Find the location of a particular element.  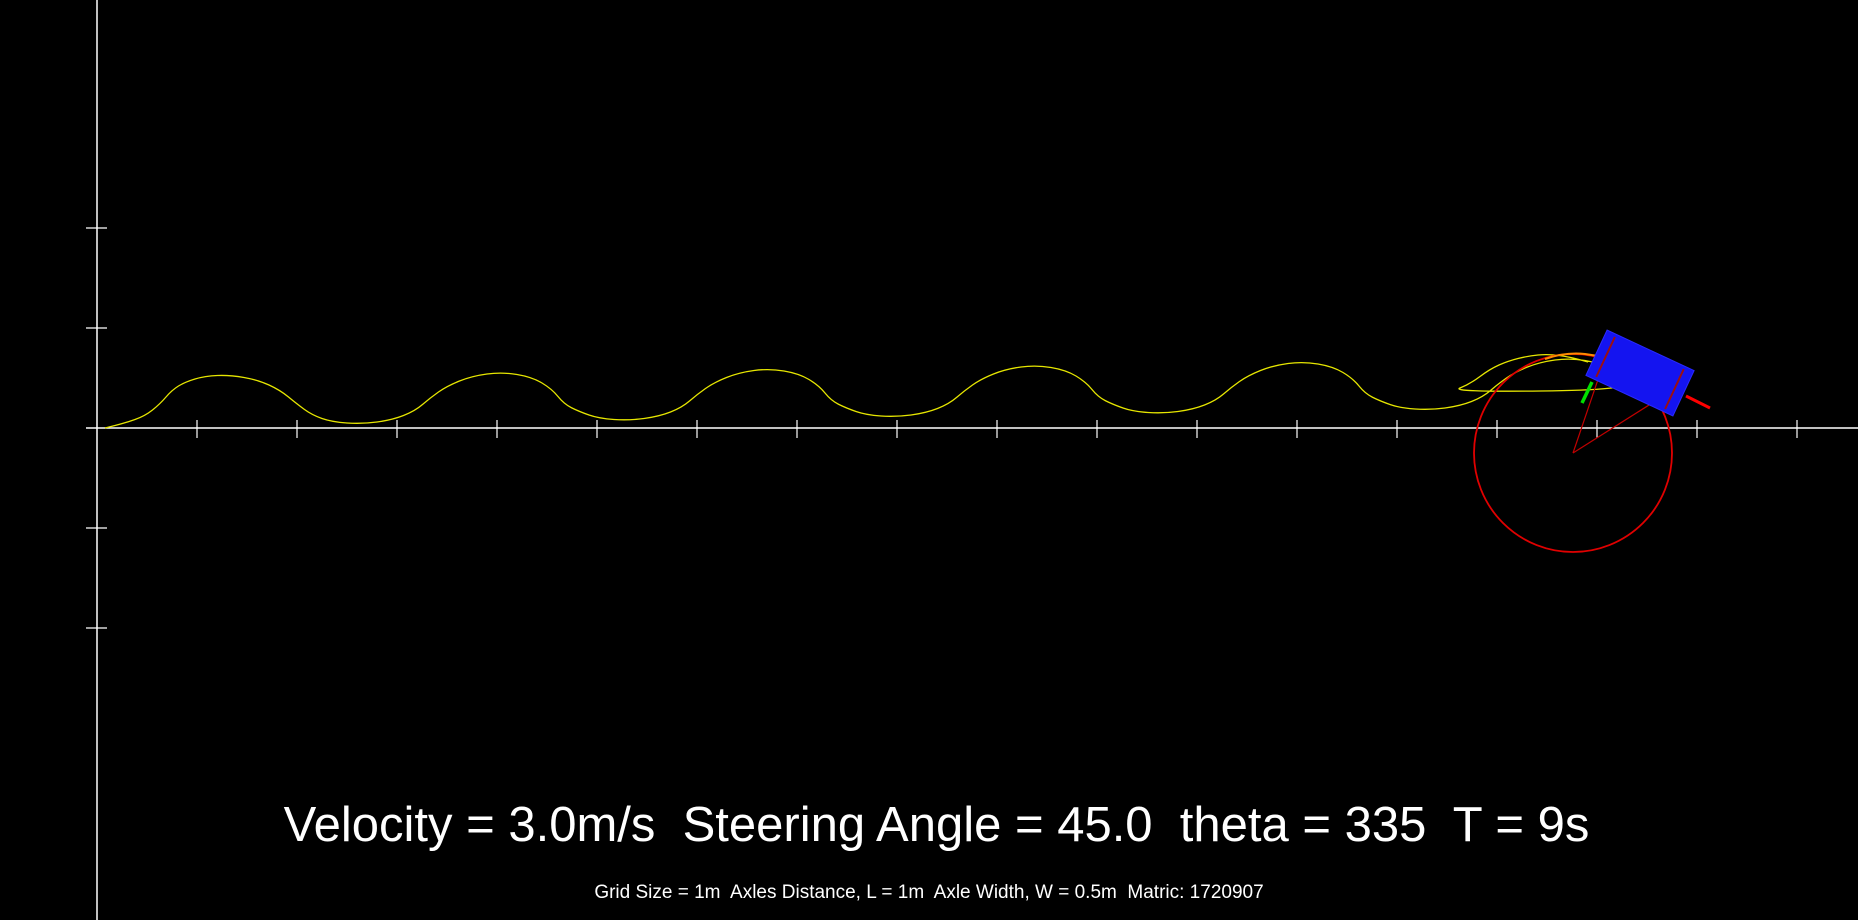

vehicle is located at coordinates (1645, 373).